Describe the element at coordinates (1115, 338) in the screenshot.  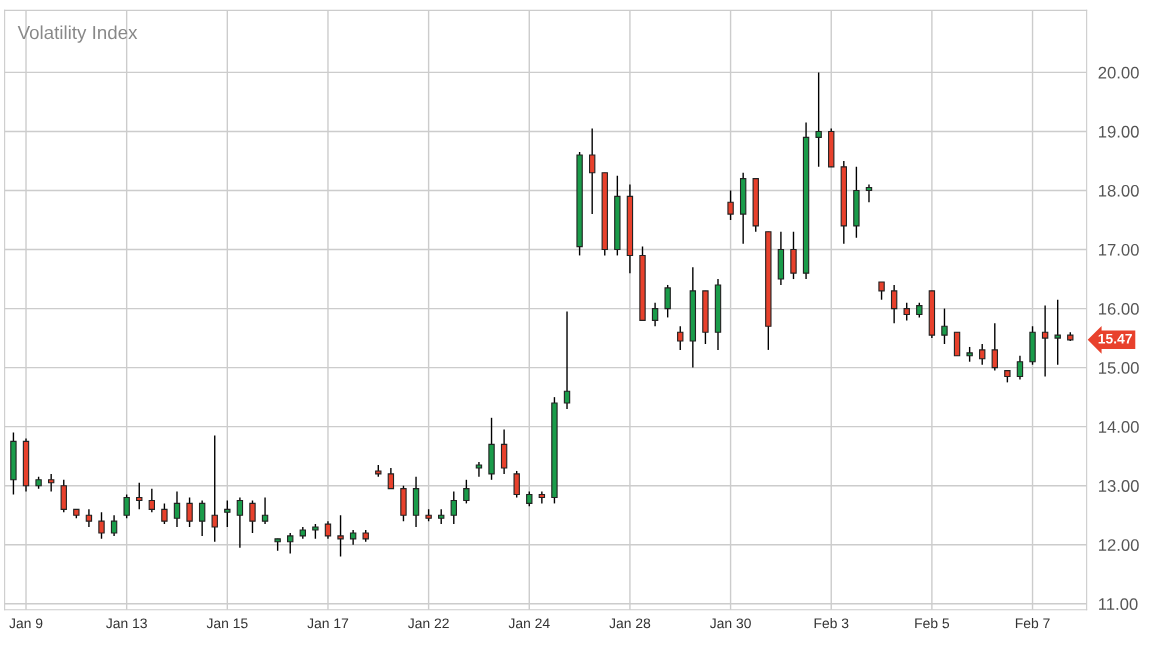
I see `text: 15.47` at that location.